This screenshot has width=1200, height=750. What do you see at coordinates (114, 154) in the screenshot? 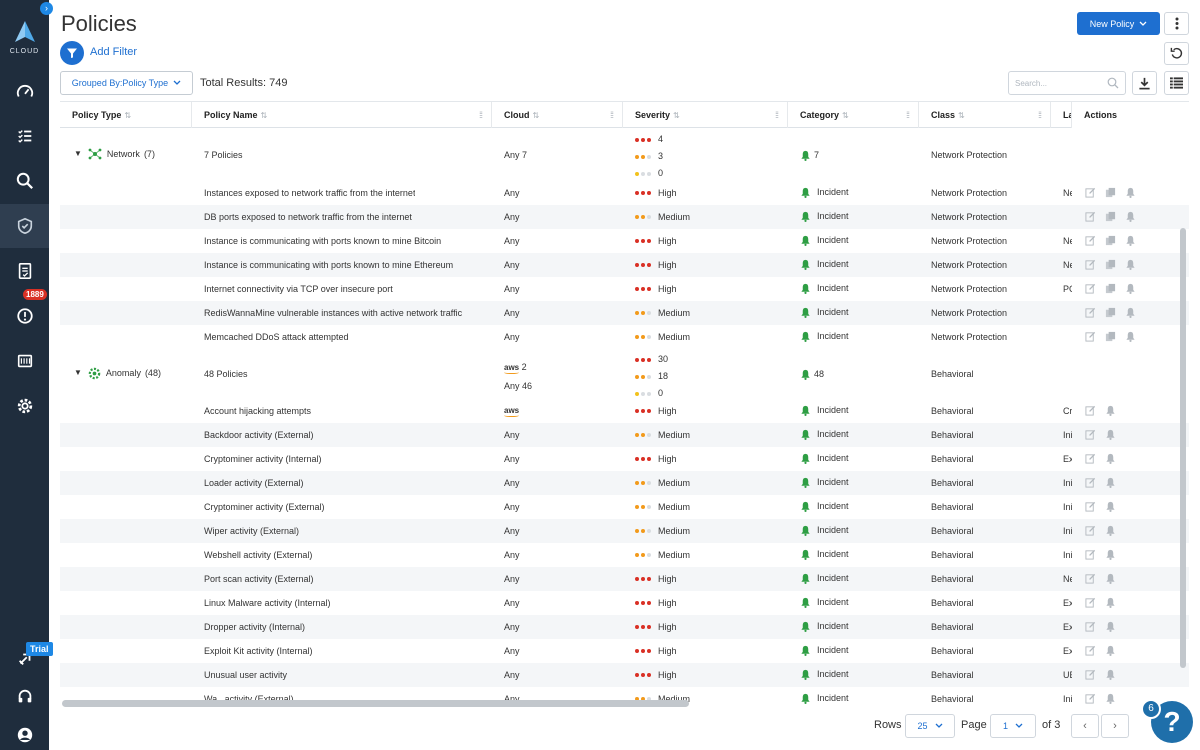
I see `group-label: ▼ Network (7)` at bounding box center [114, 154].